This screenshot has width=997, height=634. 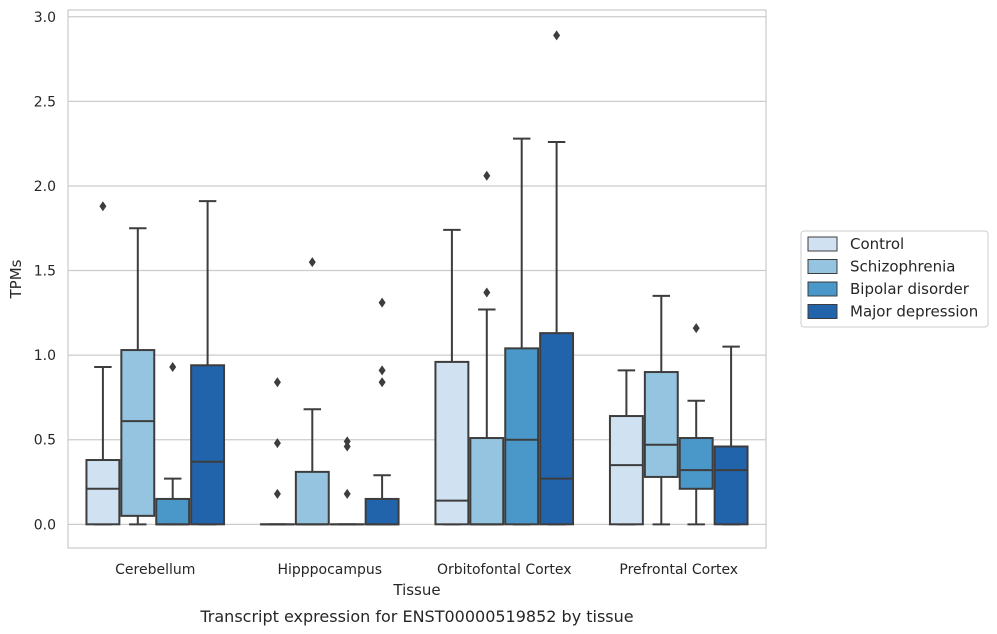 I want to click on x-tick-label: Cerebellum, so click(x=155, y=570).